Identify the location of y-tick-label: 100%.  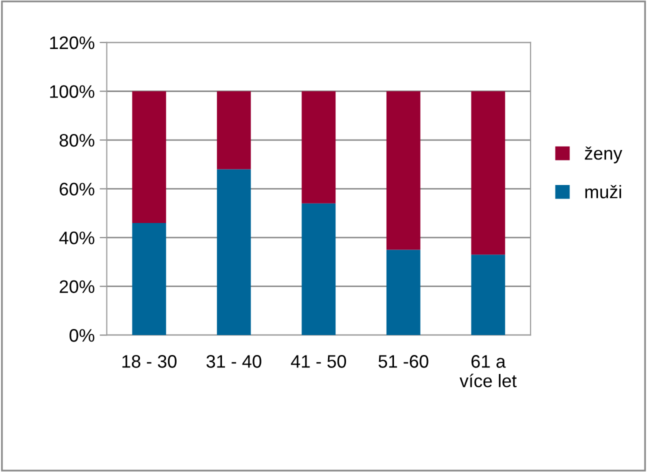
(72, 91).